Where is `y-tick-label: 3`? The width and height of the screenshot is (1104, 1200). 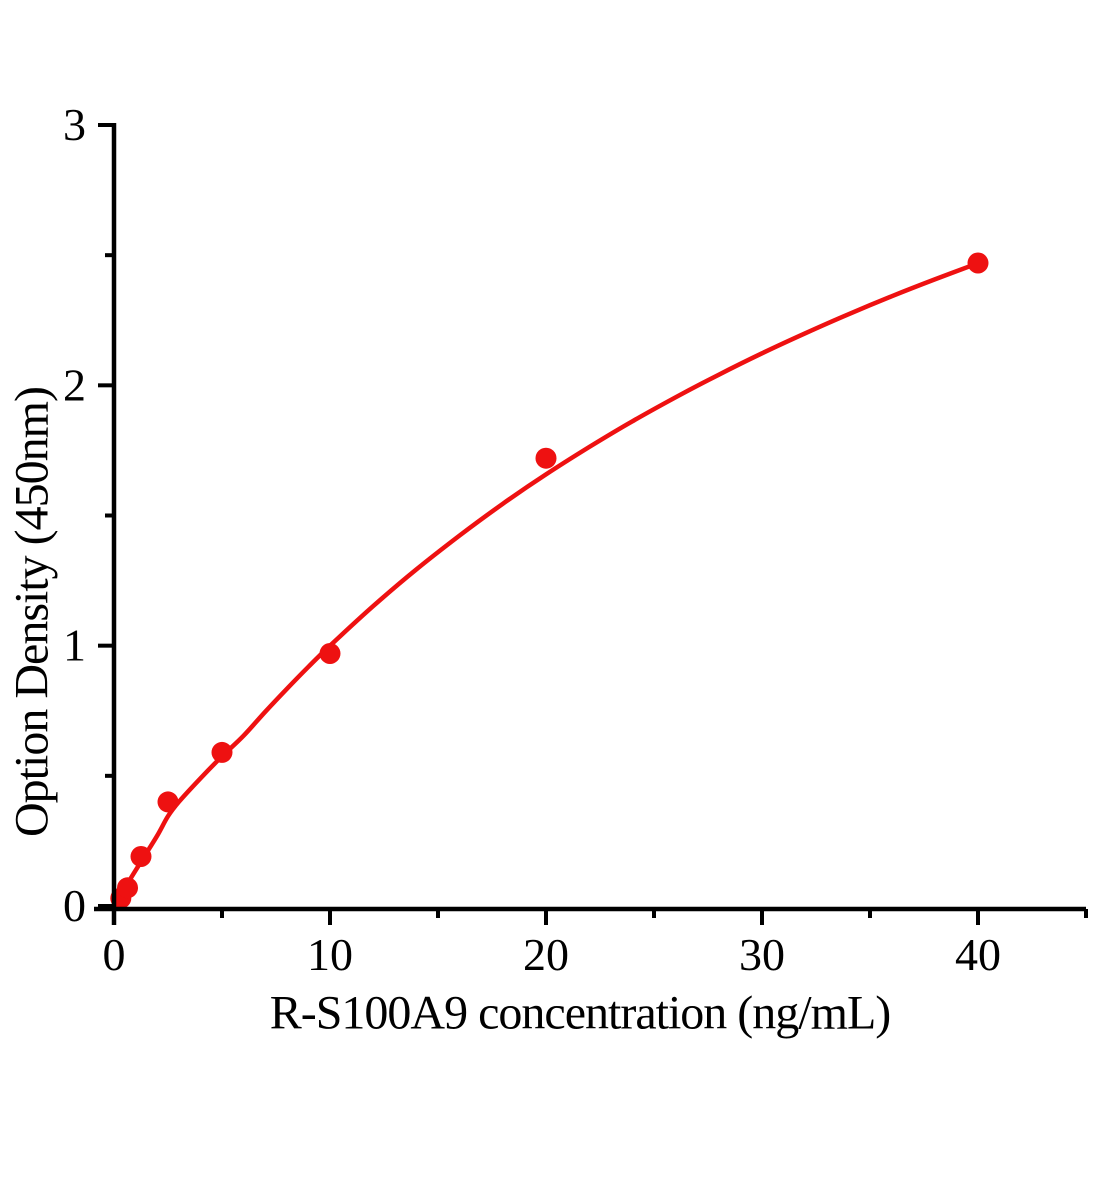
y-tick-label: 3 is located at coordinates (74, 124).